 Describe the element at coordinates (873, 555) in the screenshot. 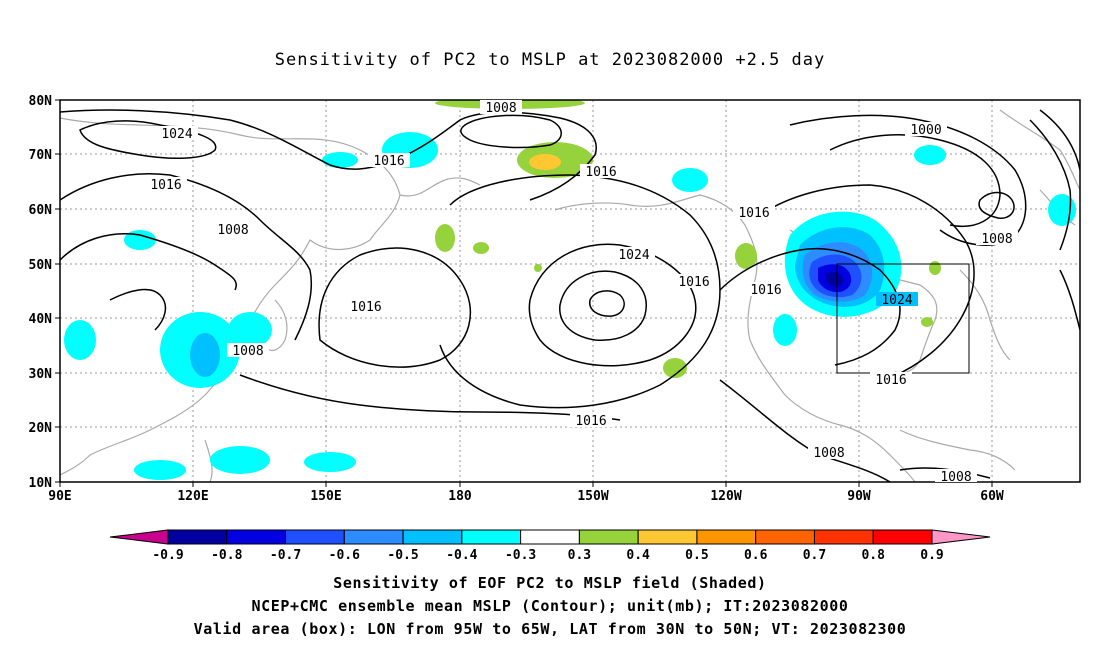

I see `colorbar-label: 0.8` at that location.